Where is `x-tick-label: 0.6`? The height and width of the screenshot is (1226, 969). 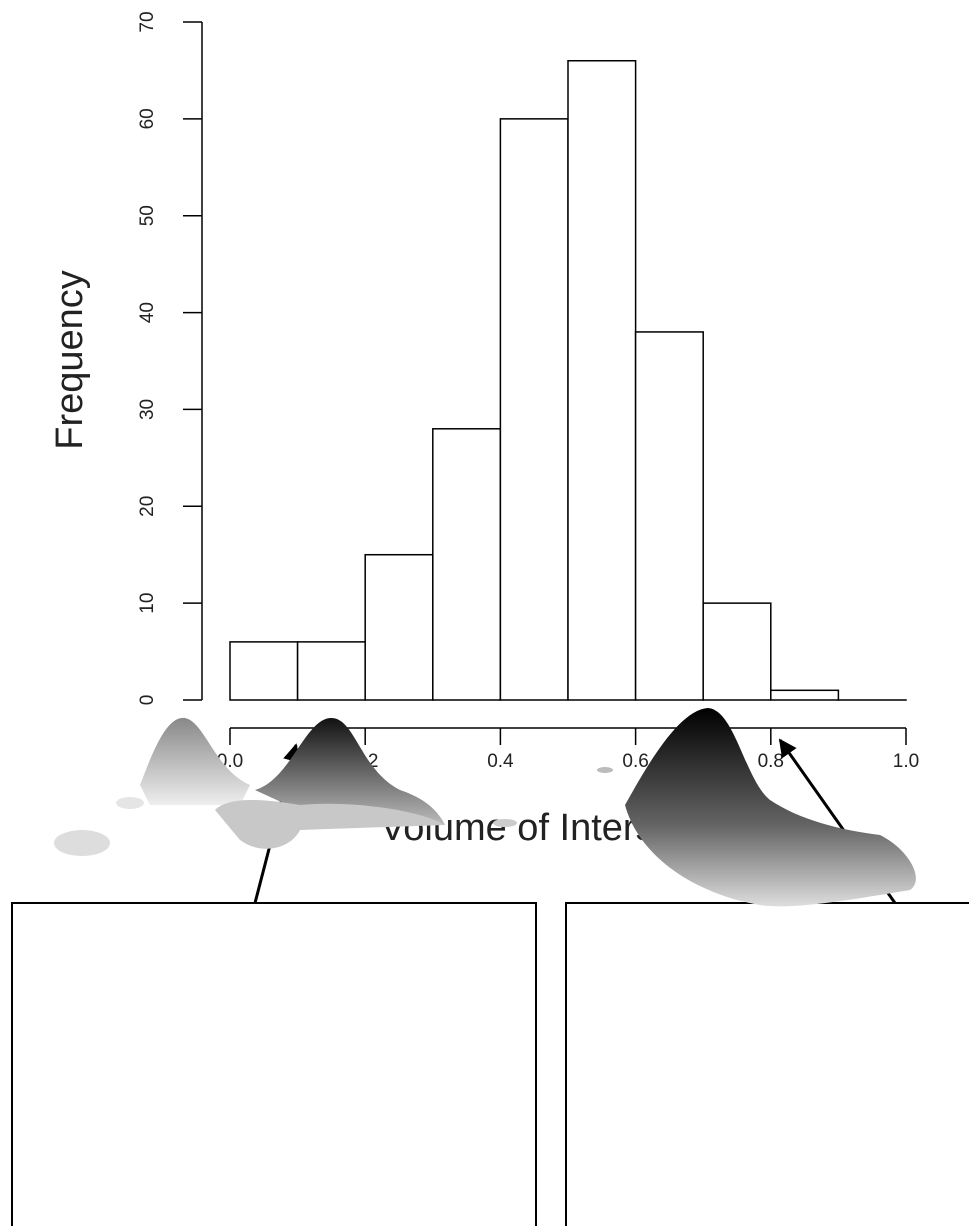 x-tick-label: 0.6 is located at coordinates (635, 761).